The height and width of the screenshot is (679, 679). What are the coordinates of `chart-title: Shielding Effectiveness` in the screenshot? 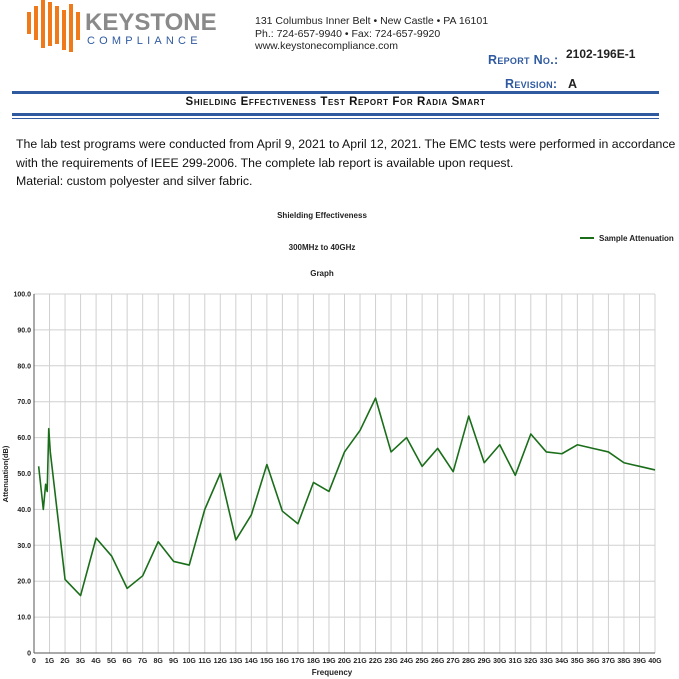 It's located at (322, 215).